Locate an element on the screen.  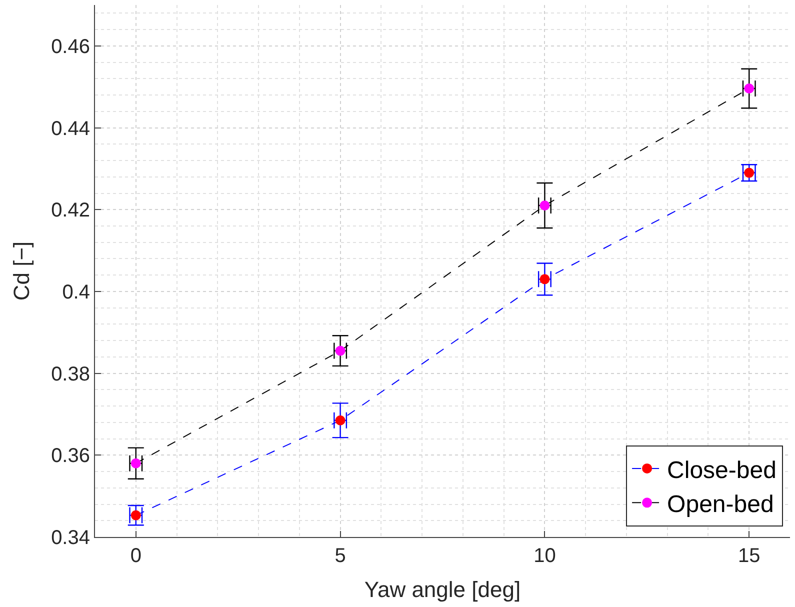
y-tick-label: 0.36 is located at coordinates (70, 456).